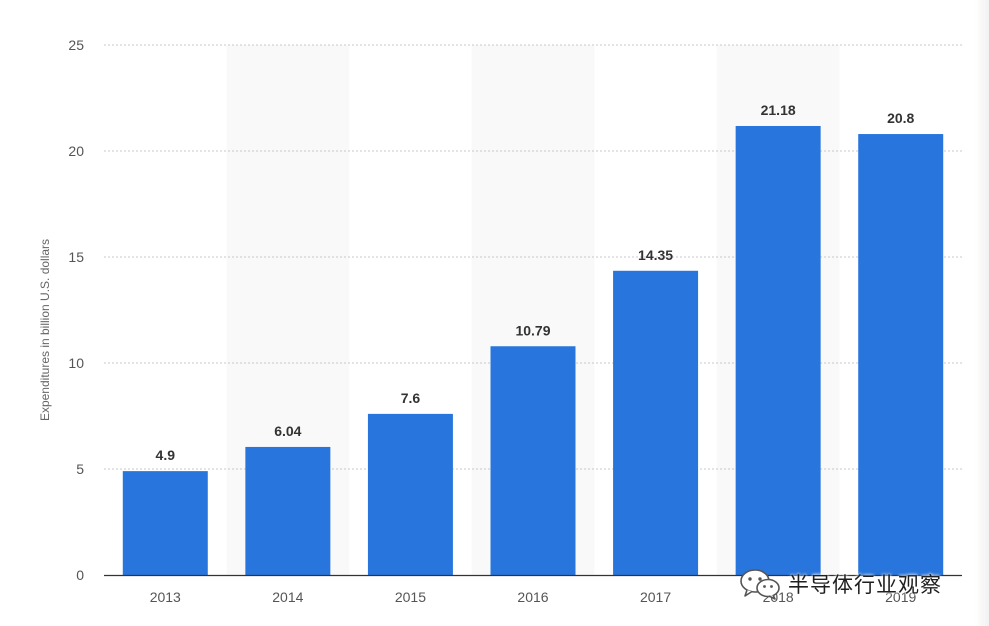 This screenshot has height=626, width=989. What do you see at coordinates (901, 355) in the screenshot?
I see `bar-2019` at bounding box center [901, 355].